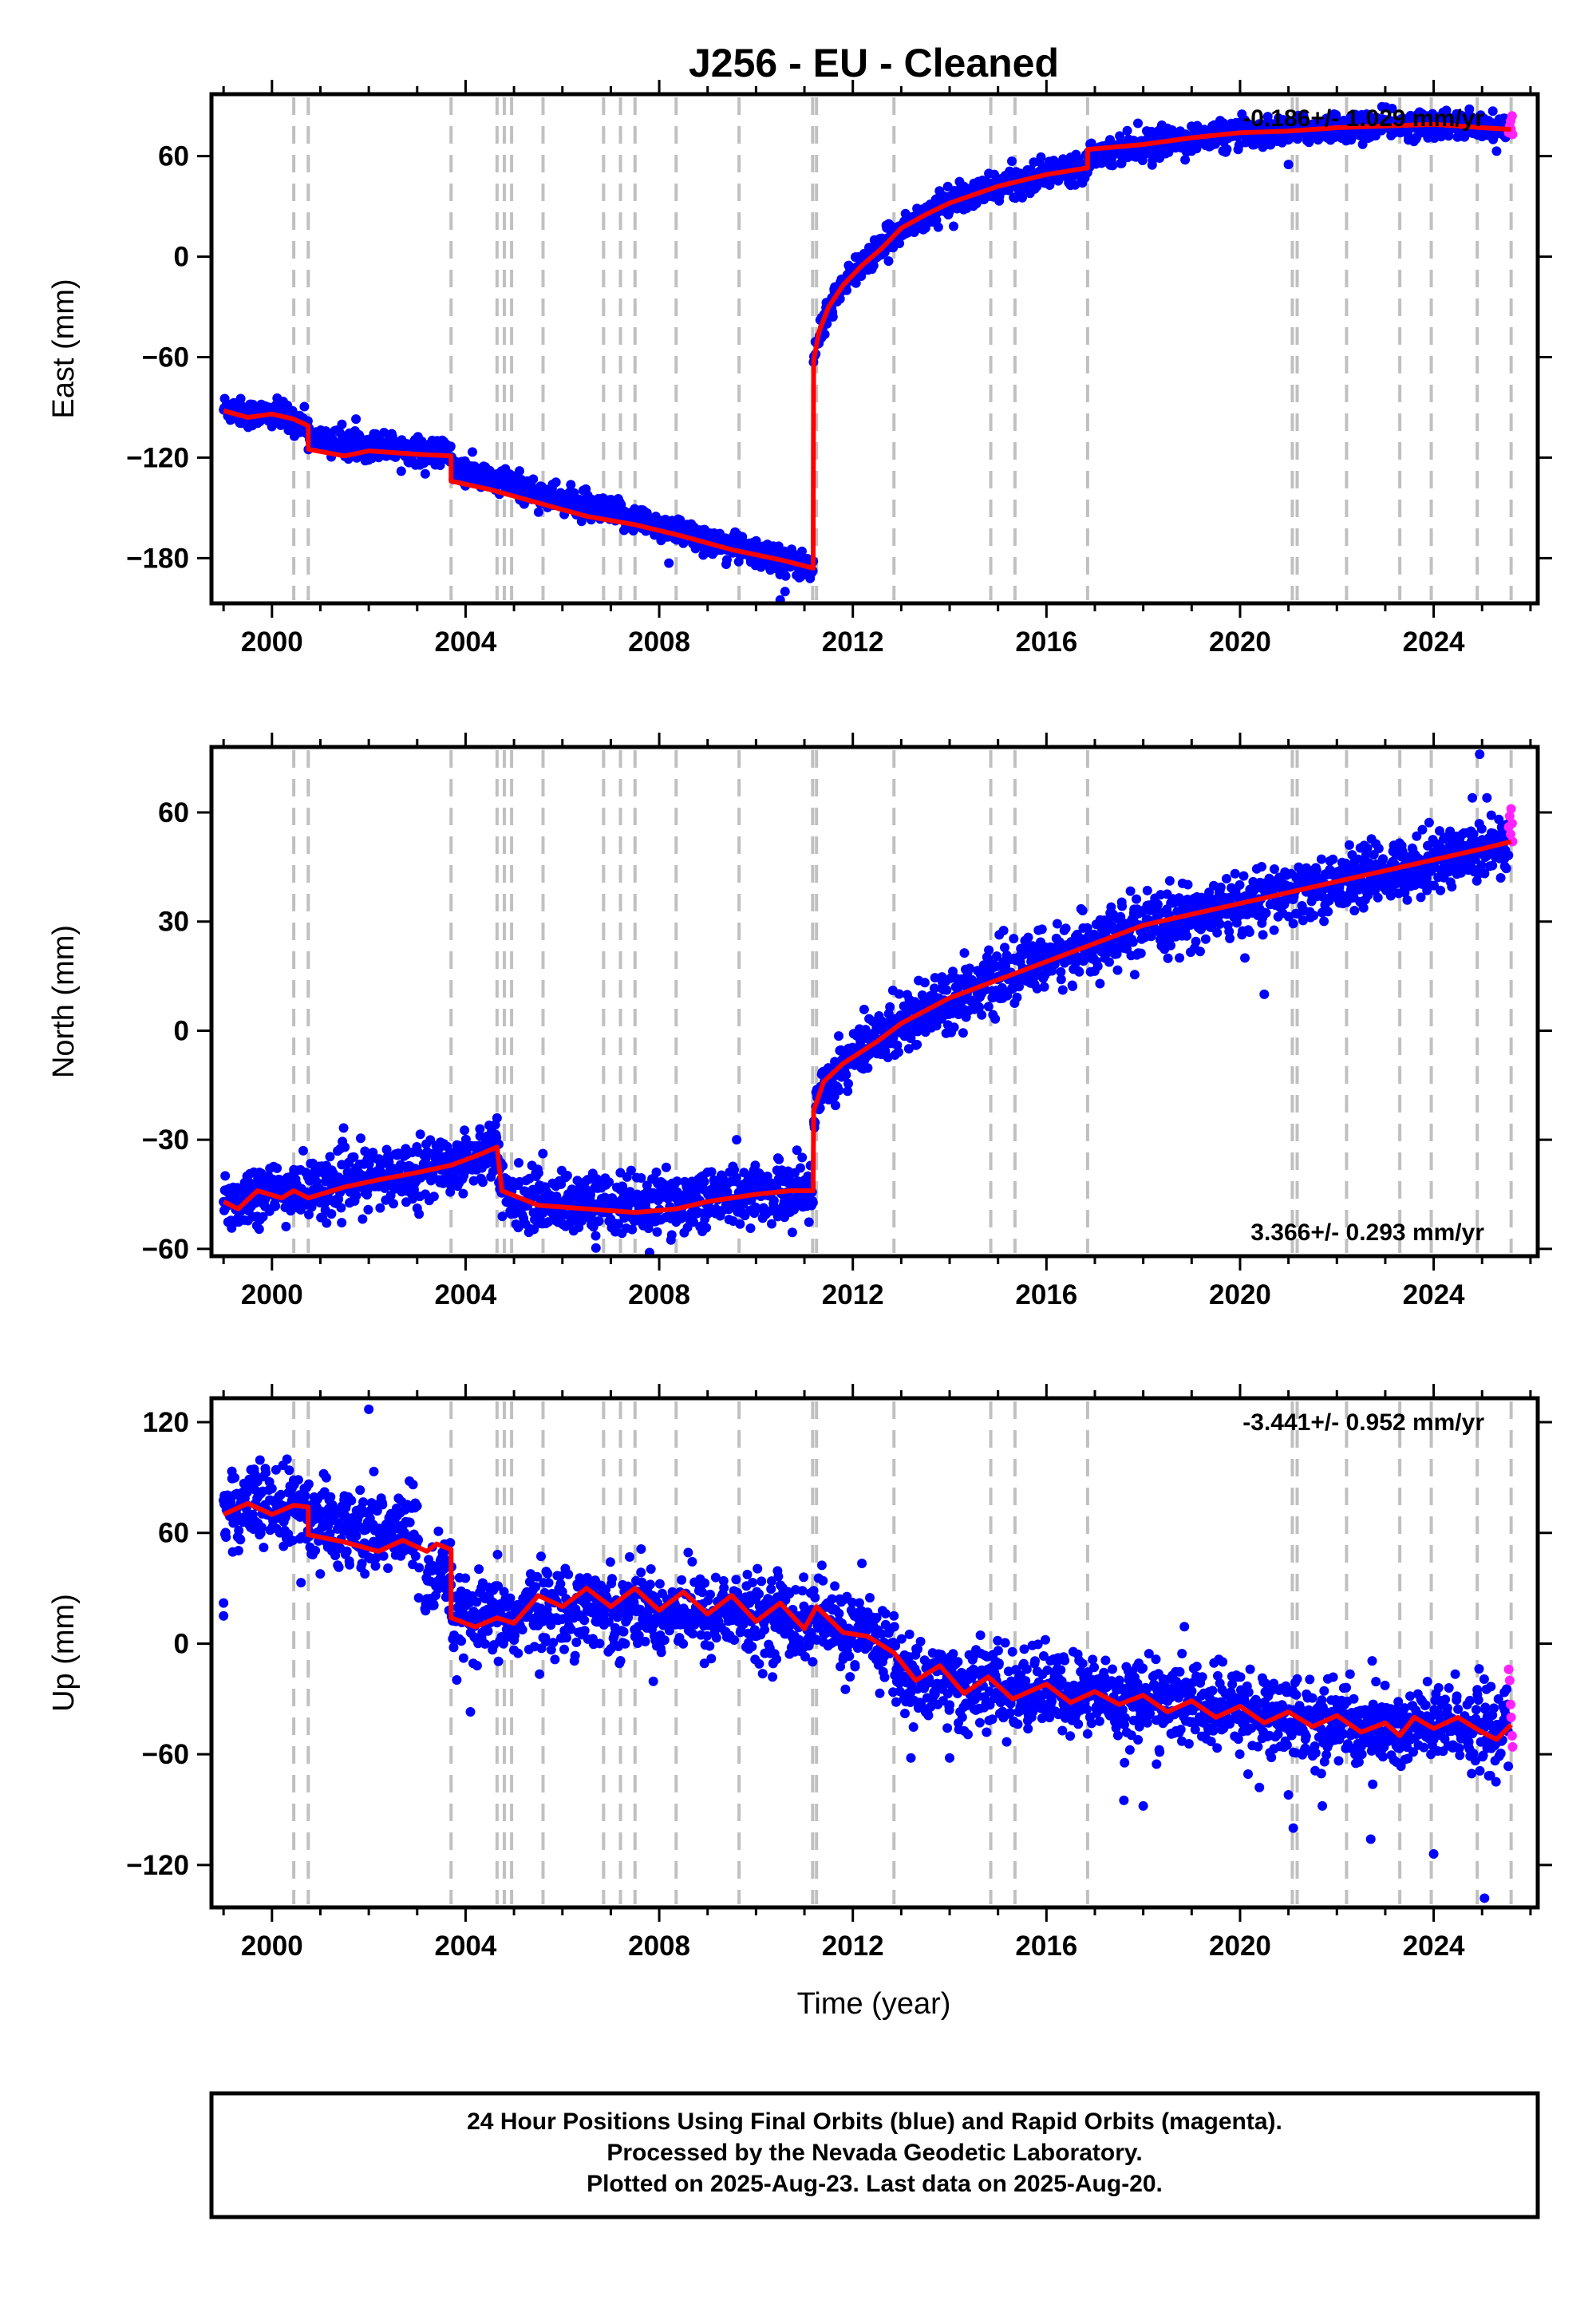  What do you see at coordinates (659, 642) in the screenshot?
I see `east-x-tick-label: 2008` at bounding box center [659, 642].